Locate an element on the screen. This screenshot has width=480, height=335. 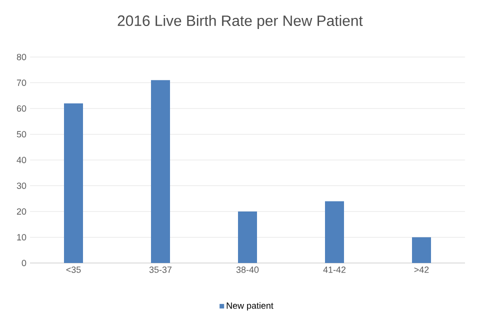
y-tick-label: 10 is located at coordinates (21, 237).